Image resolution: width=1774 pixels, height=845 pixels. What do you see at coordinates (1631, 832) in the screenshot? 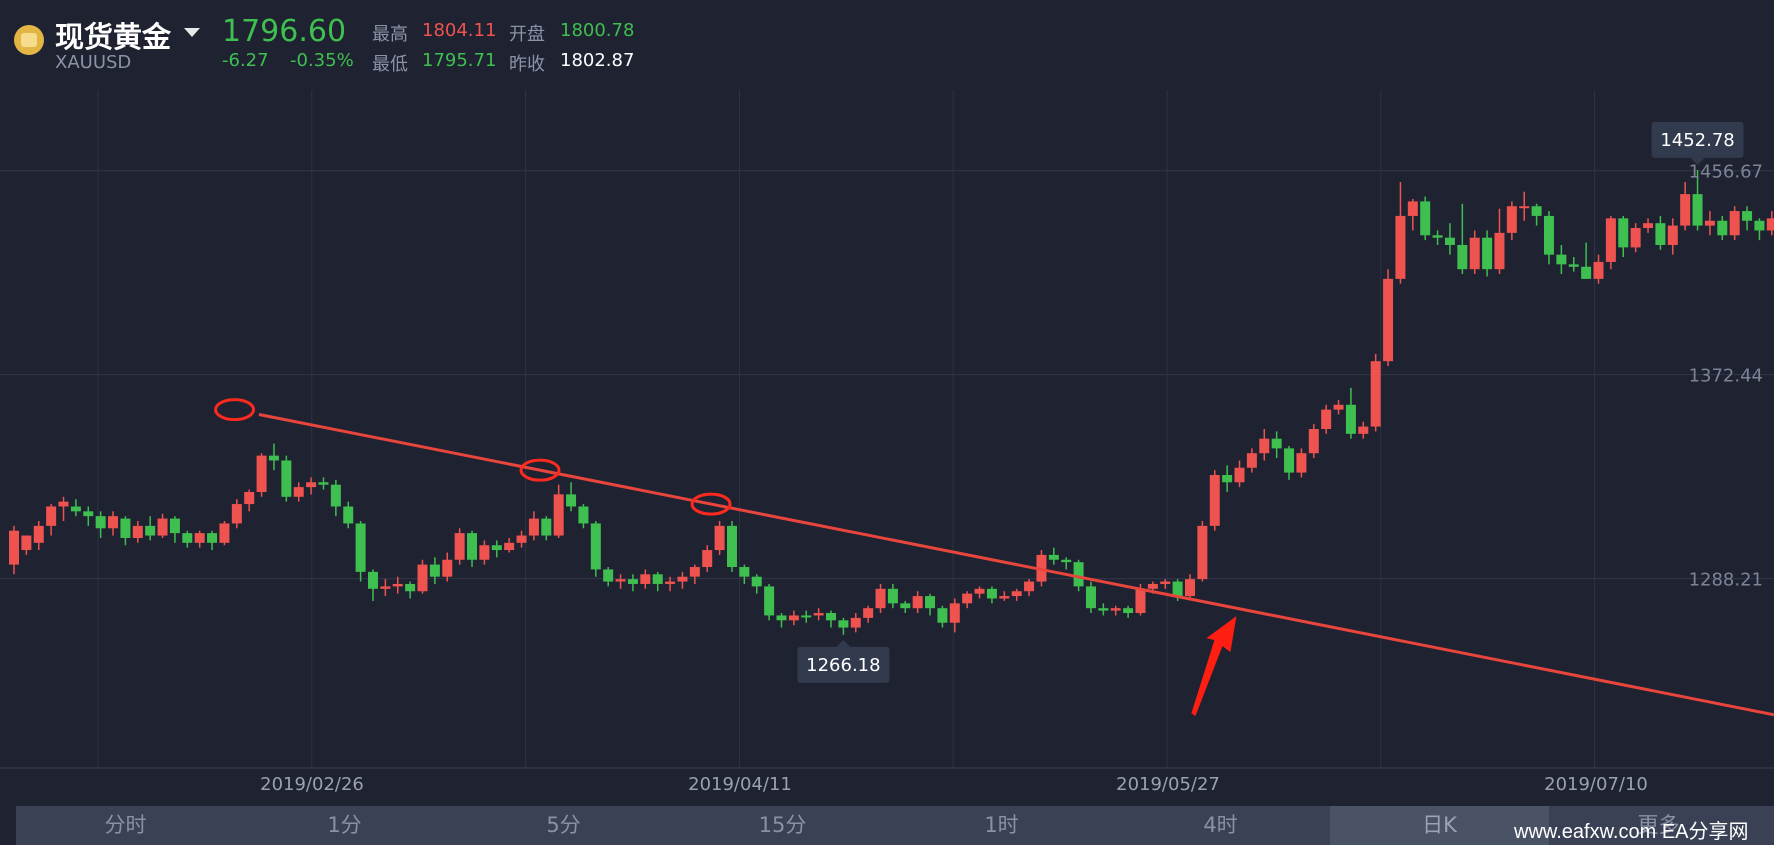
I see `watermark: www.eafxw.com EA分享网` at bounding box center [1631, 832].